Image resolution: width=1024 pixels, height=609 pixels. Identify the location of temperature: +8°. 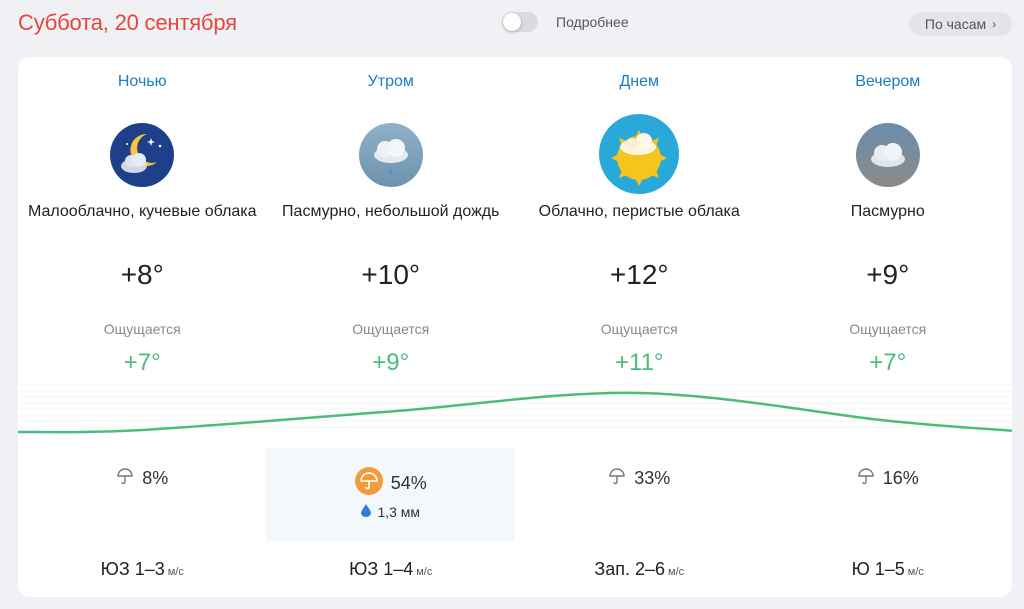
(142, 274).